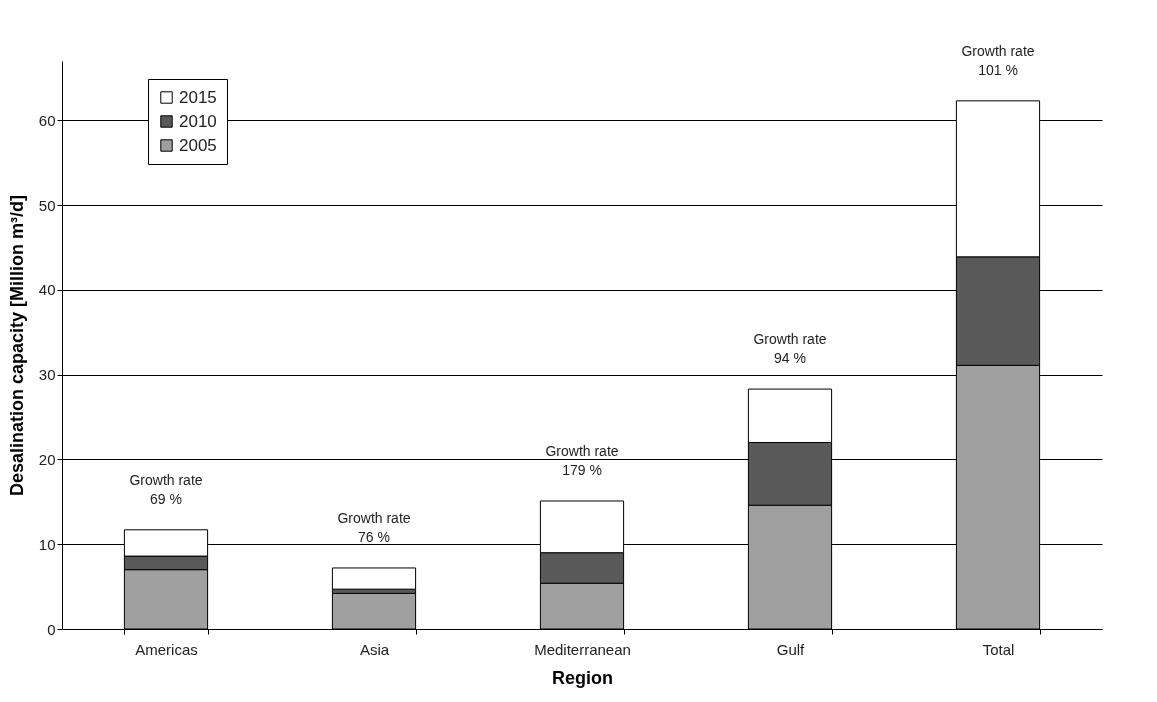 The image size is (1157, 702). I want to click on annotation: Growth rate 76 %, so click(374, 527).